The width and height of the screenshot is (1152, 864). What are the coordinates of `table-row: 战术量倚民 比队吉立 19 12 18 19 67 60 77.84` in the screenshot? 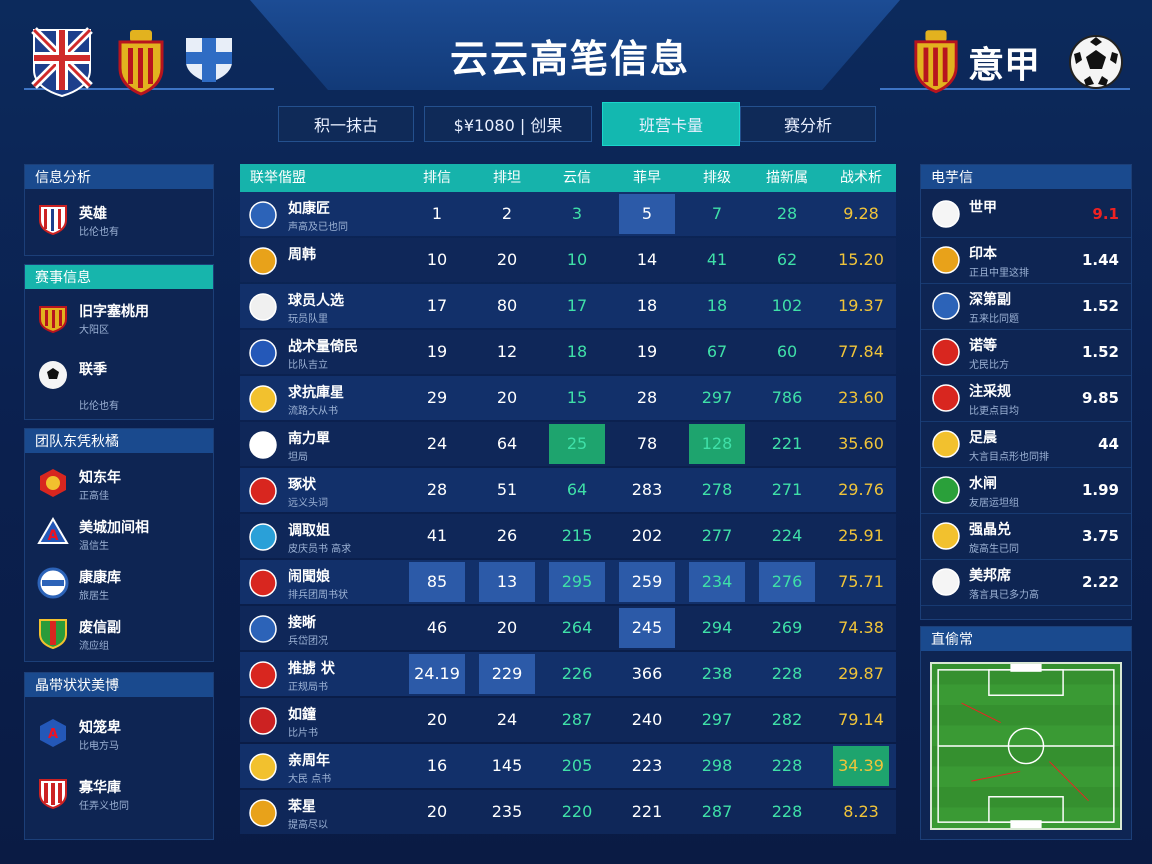 It's located at (568, 352).